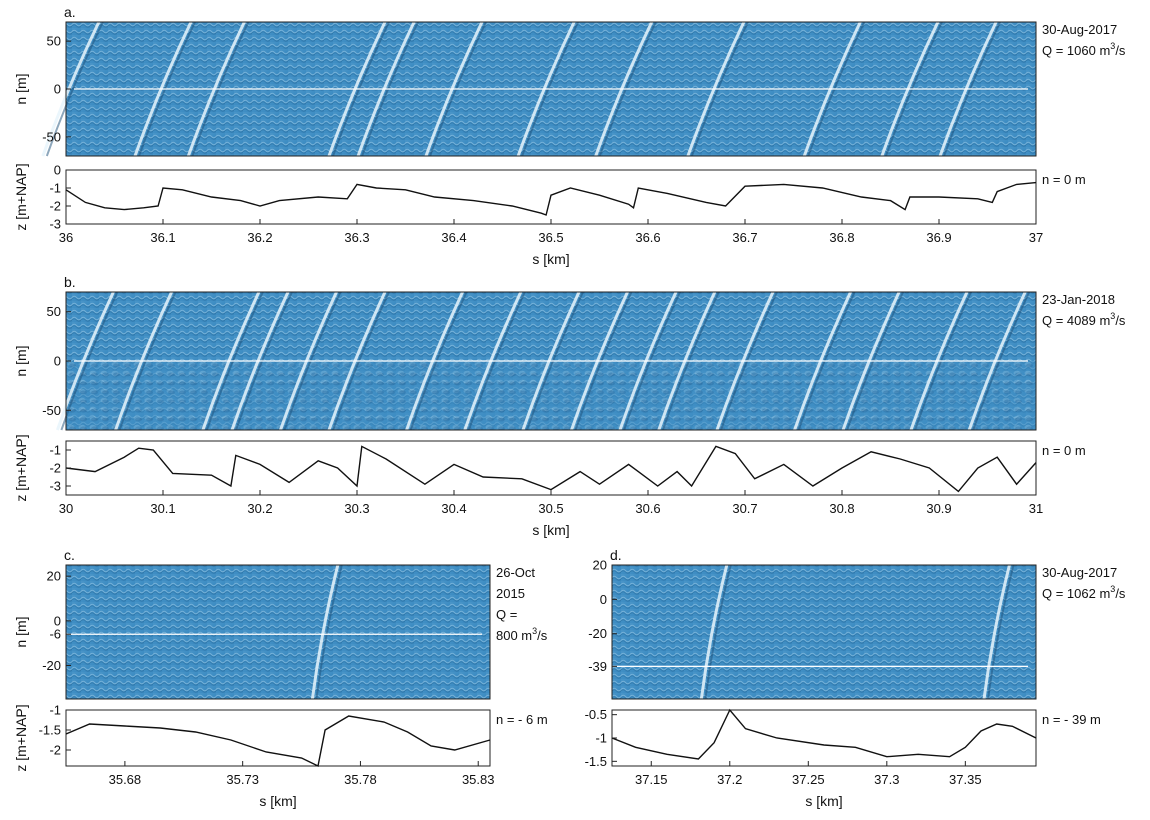 The height and width of the screenshot is (820, 1150). What do you see at coordinates (1036, 508) in the screenshot?
I see `x-tick-label: 31` at bounding box center [1036, 508].